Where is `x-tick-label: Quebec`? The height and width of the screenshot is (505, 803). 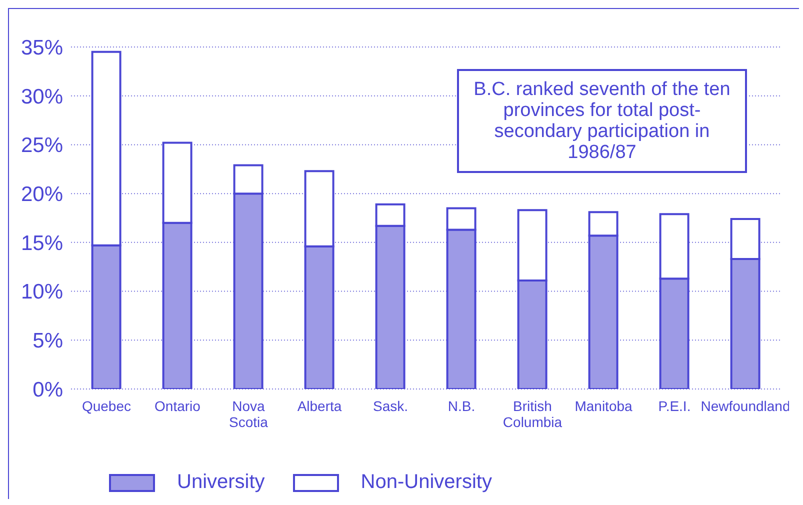
x-tick-label: Quebec is located at coordinates (107, 406).